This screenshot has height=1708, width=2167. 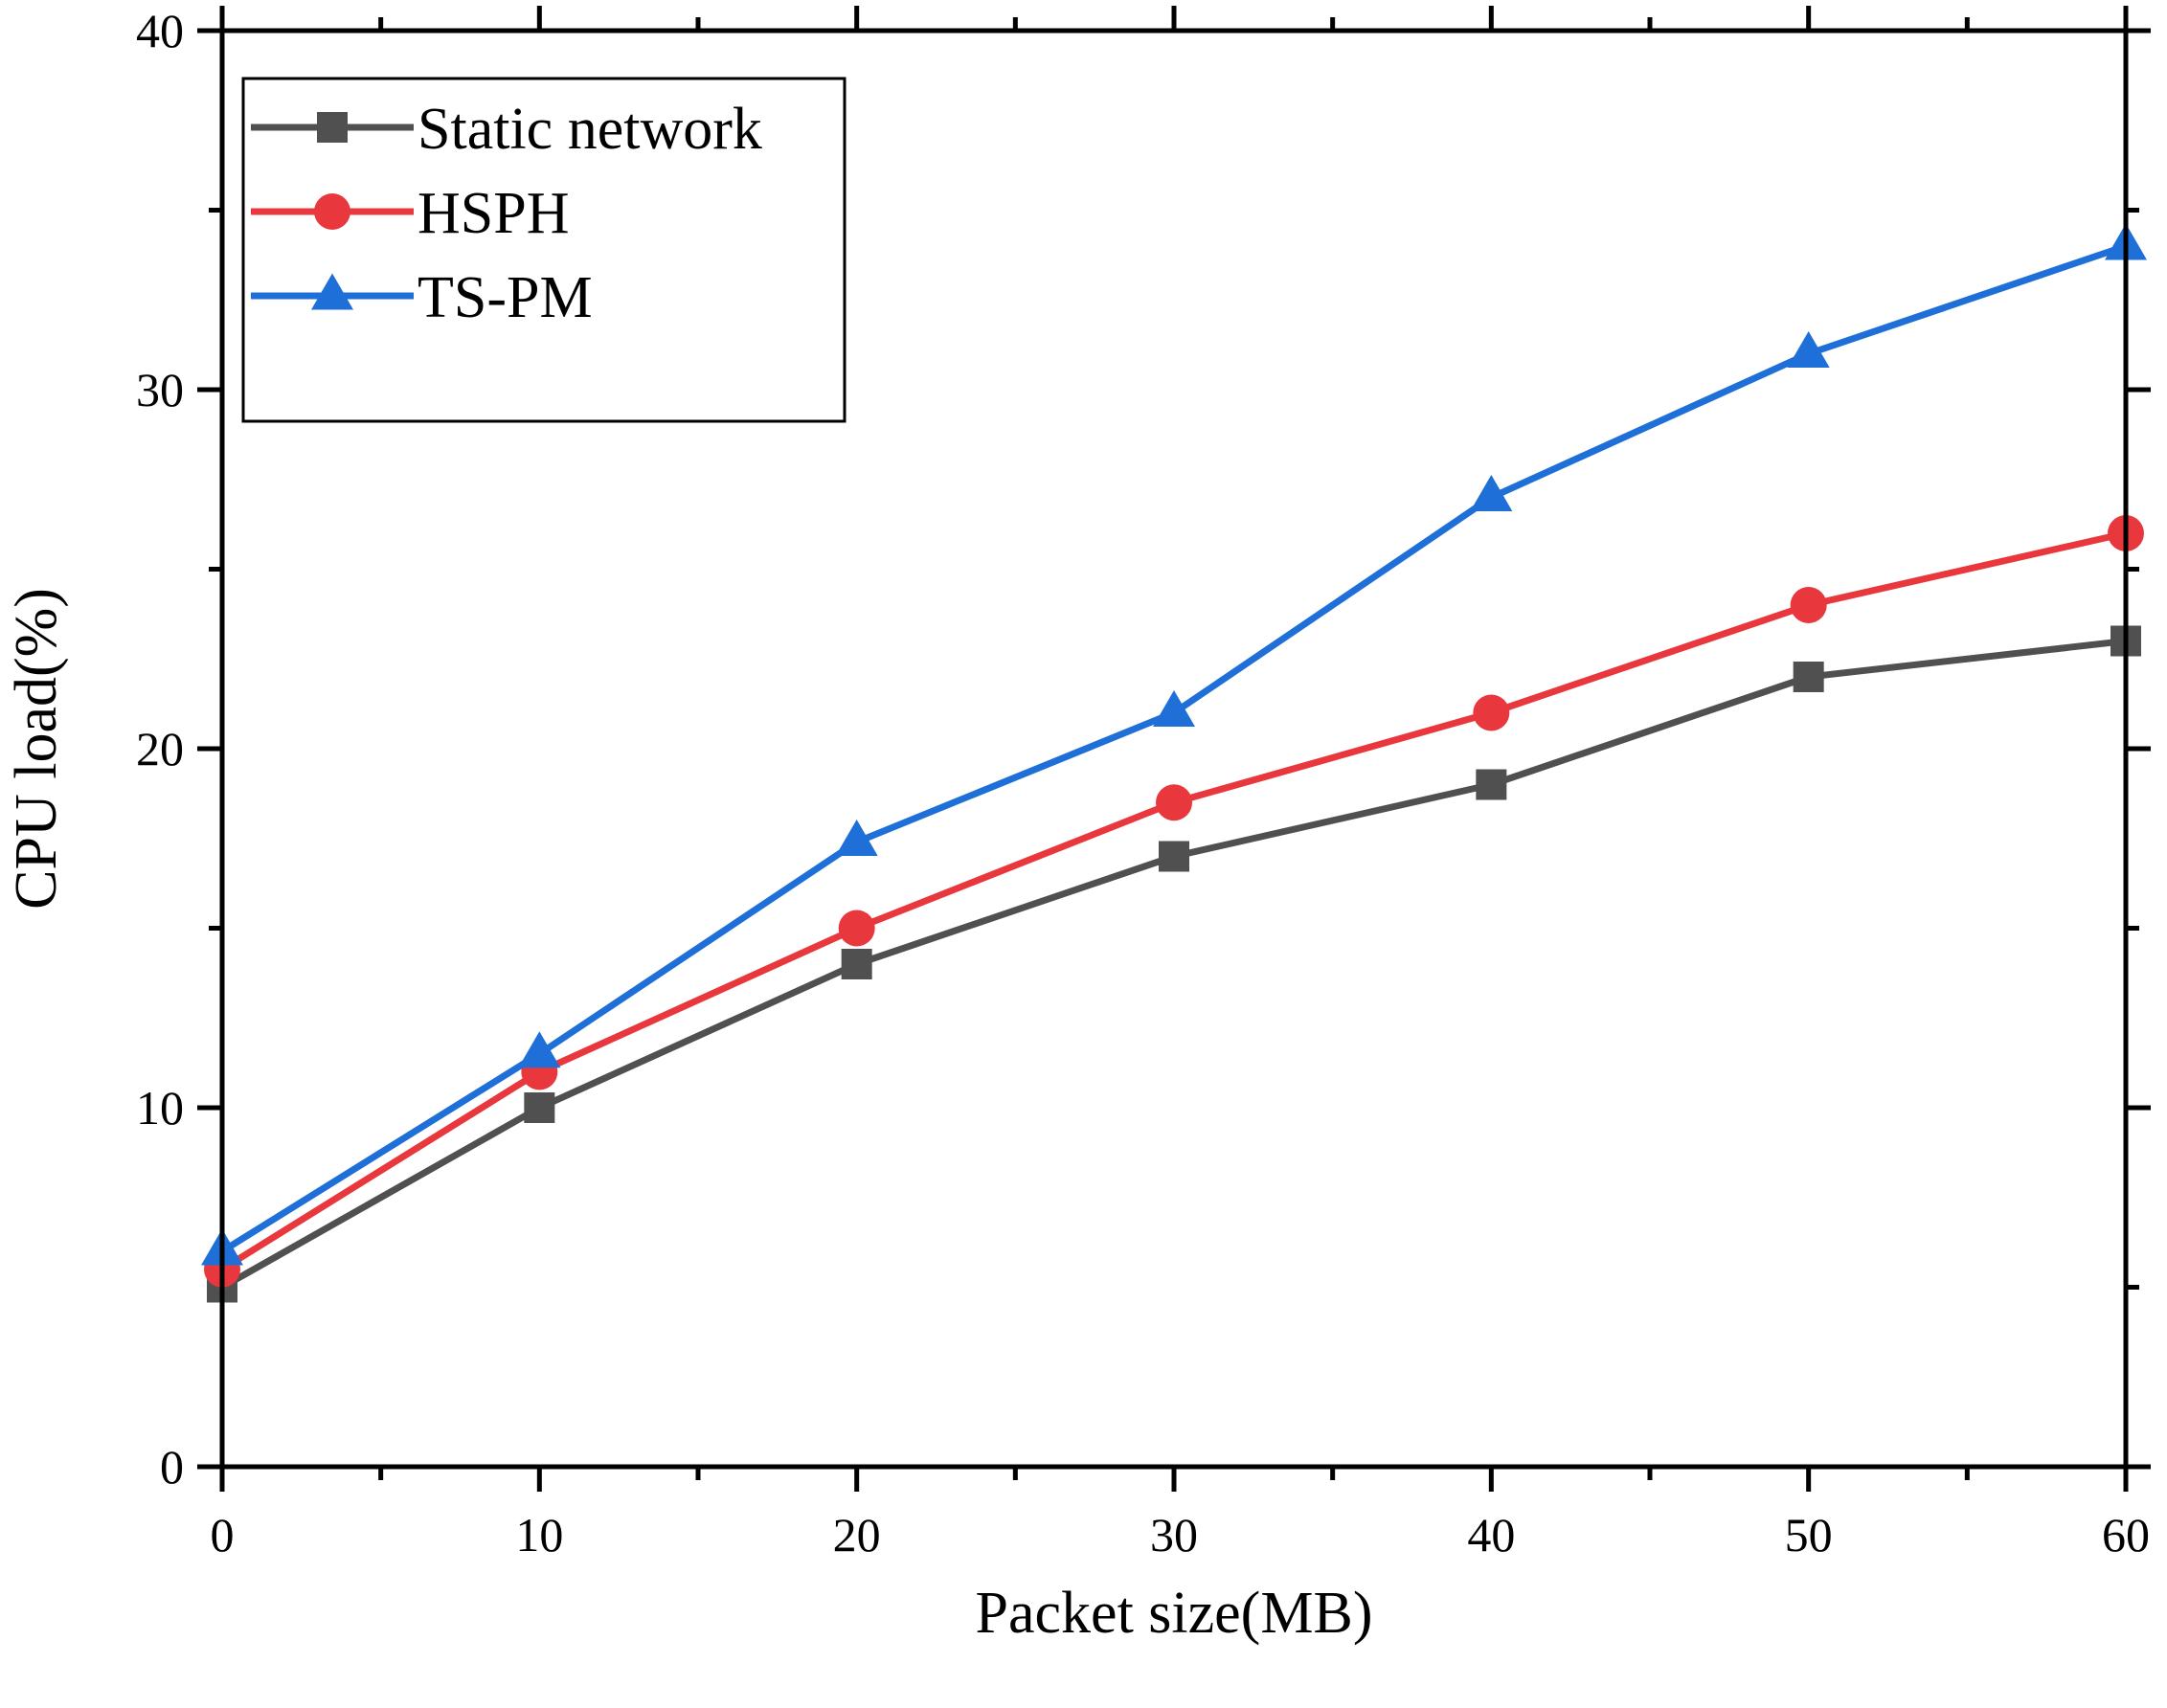 What do you see at coordinates (410, 213) in the screenshot?
I see `legend-item-hsph: HSPH` at bounding box center [410, 213].